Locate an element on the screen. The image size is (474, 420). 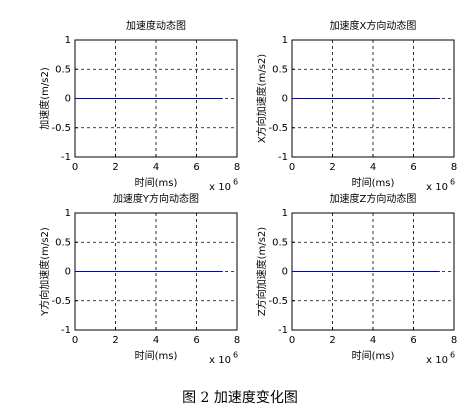
y-axis-label: X方向加速度(m/s2) is located at coordinates (261, 98).